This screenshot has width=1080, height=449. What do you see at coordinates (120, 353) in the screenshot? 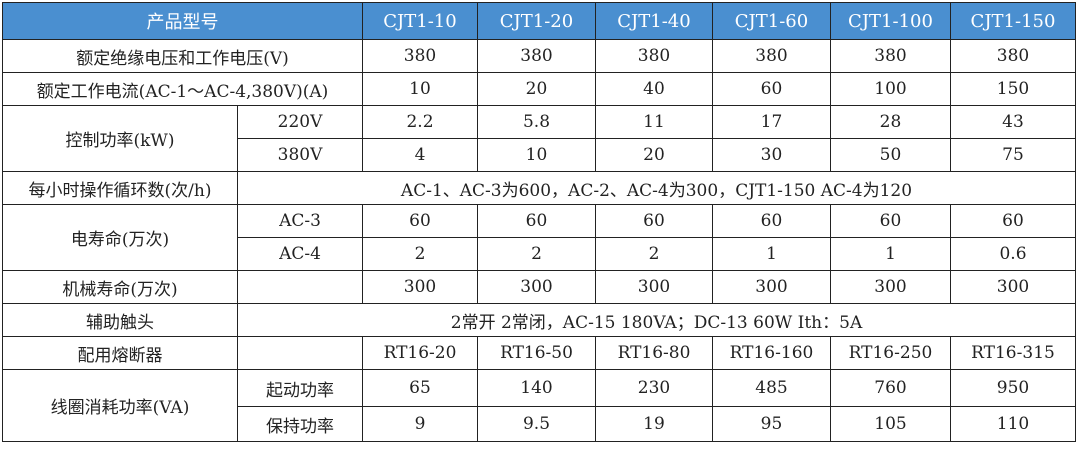
I see `row-label: 配用熔断器` at bounding box center [120, 353].